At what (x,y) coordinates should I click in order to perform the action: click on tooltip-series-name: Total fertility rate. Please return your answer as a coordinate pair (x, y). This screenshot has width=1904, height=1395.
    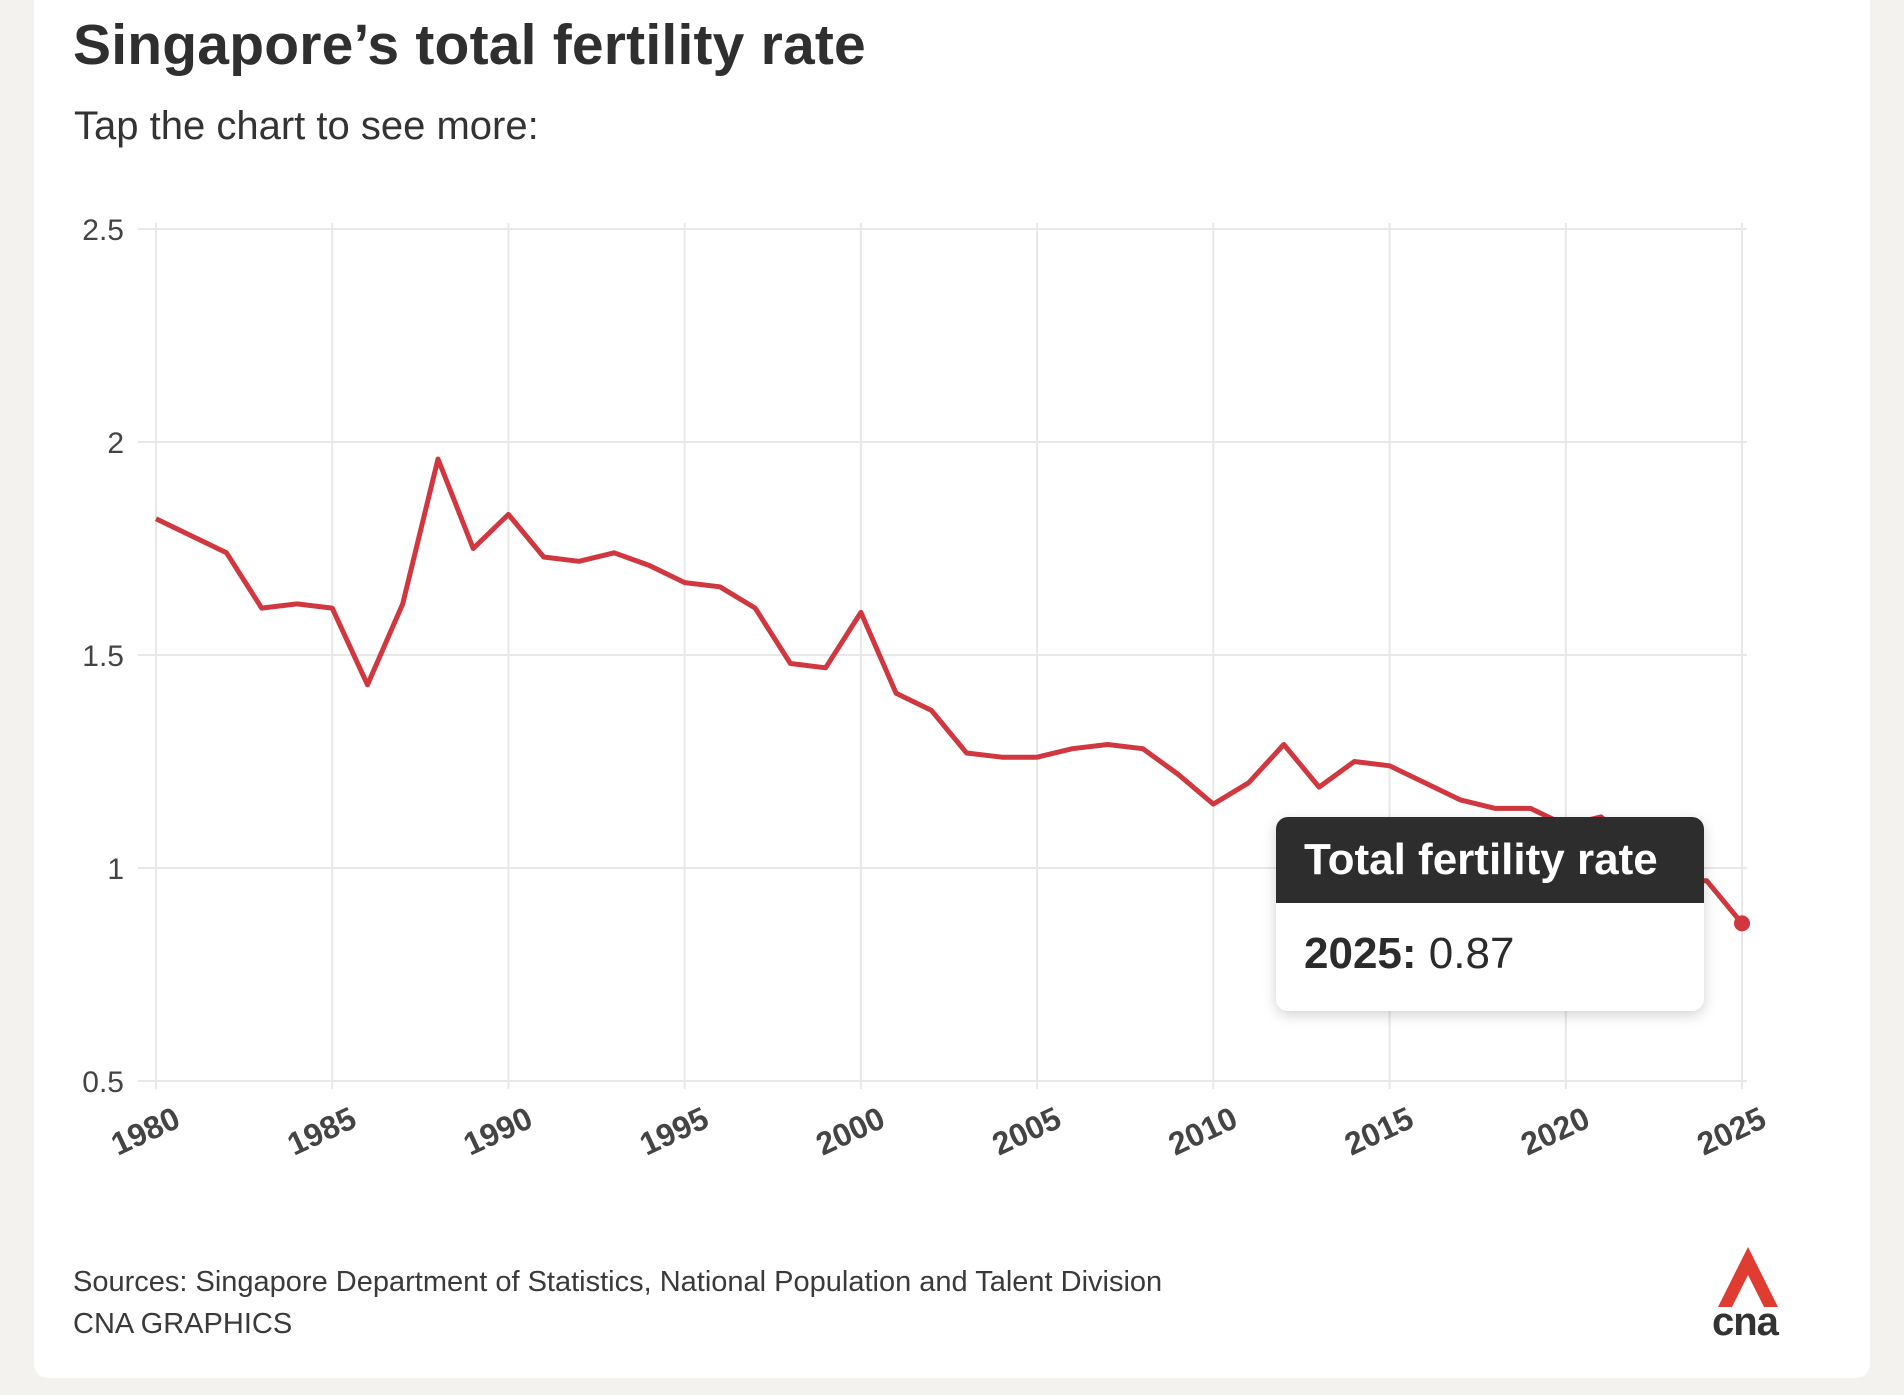
    Looking at the image, I should click on (1490, 860).